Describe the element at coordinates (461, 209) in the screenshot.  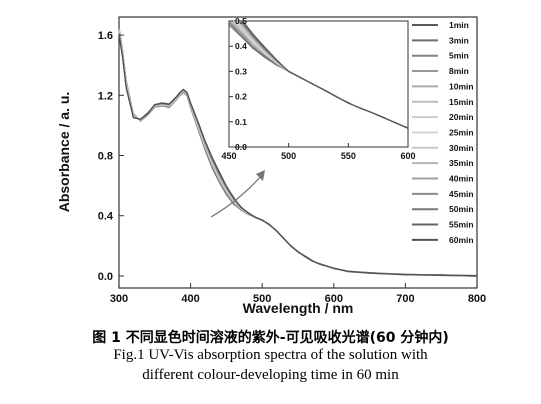
I see `legend-label: 50min` at that location.